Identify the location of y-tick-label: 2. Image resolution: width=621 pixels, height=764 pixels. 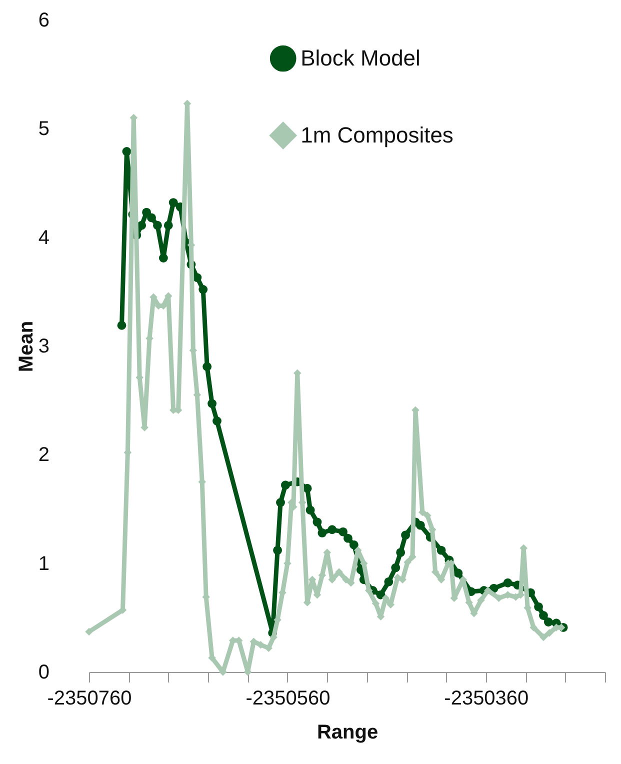
(44, 455).